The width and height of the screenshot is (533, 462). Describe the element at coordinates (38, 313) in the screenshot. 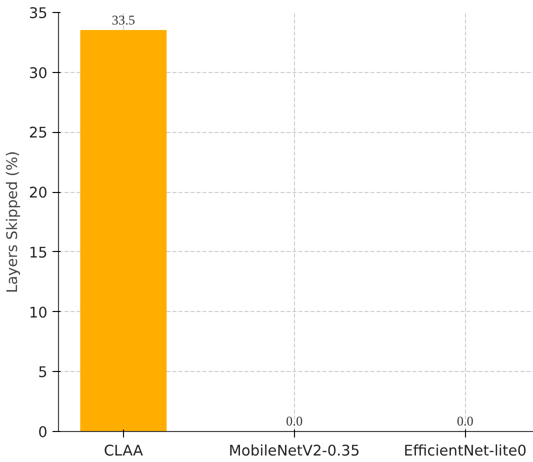

I see `y-tick-label: 10` at that location.